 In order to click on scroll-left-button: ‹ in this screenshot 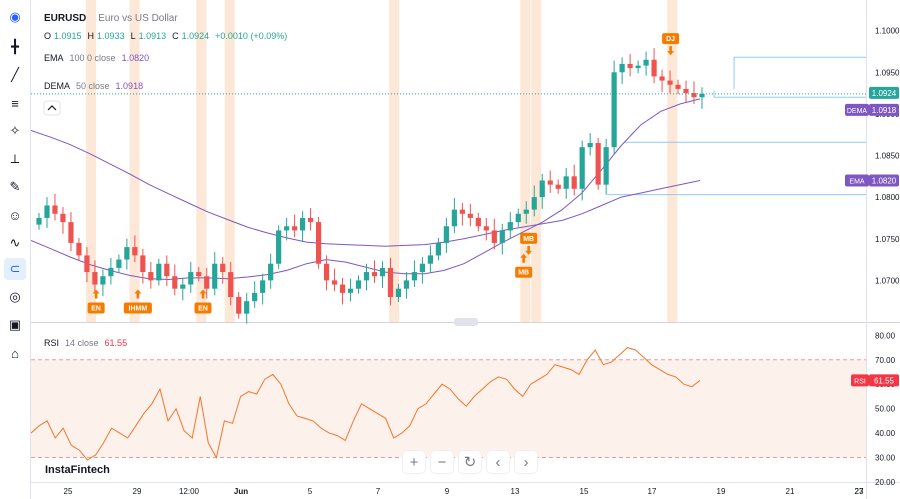, I will do `click(498, 462)`.